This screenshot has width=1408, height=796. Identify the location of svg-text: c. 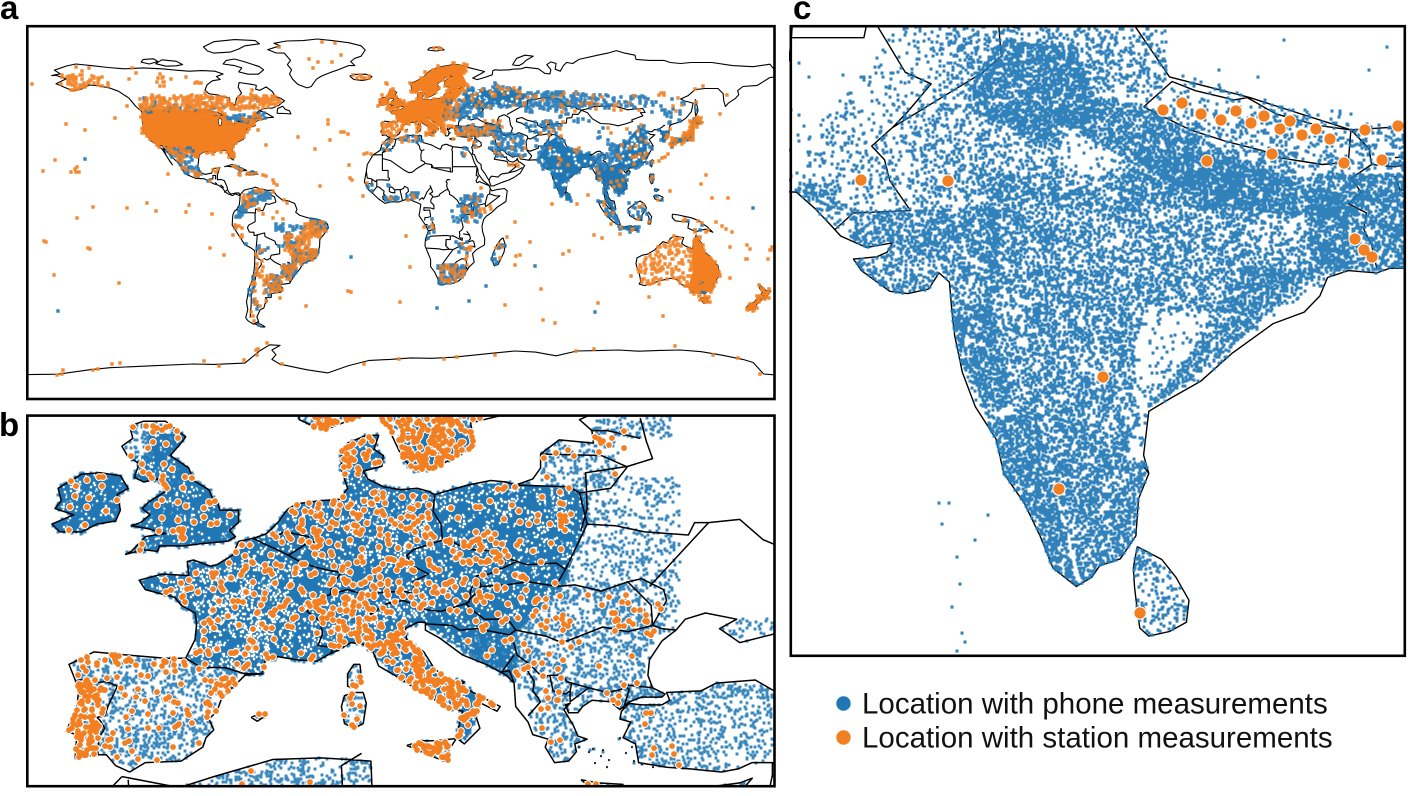
(802, 13).